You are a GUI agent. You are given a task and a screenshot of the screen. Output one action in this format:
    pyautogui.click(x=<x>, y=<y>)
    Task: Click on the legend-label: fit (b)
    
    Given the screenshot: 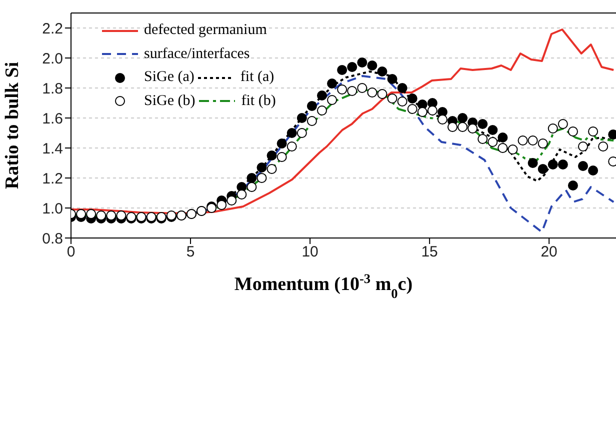 What is the action you would take?
    pyautogui.click(x=258, y=101)
    